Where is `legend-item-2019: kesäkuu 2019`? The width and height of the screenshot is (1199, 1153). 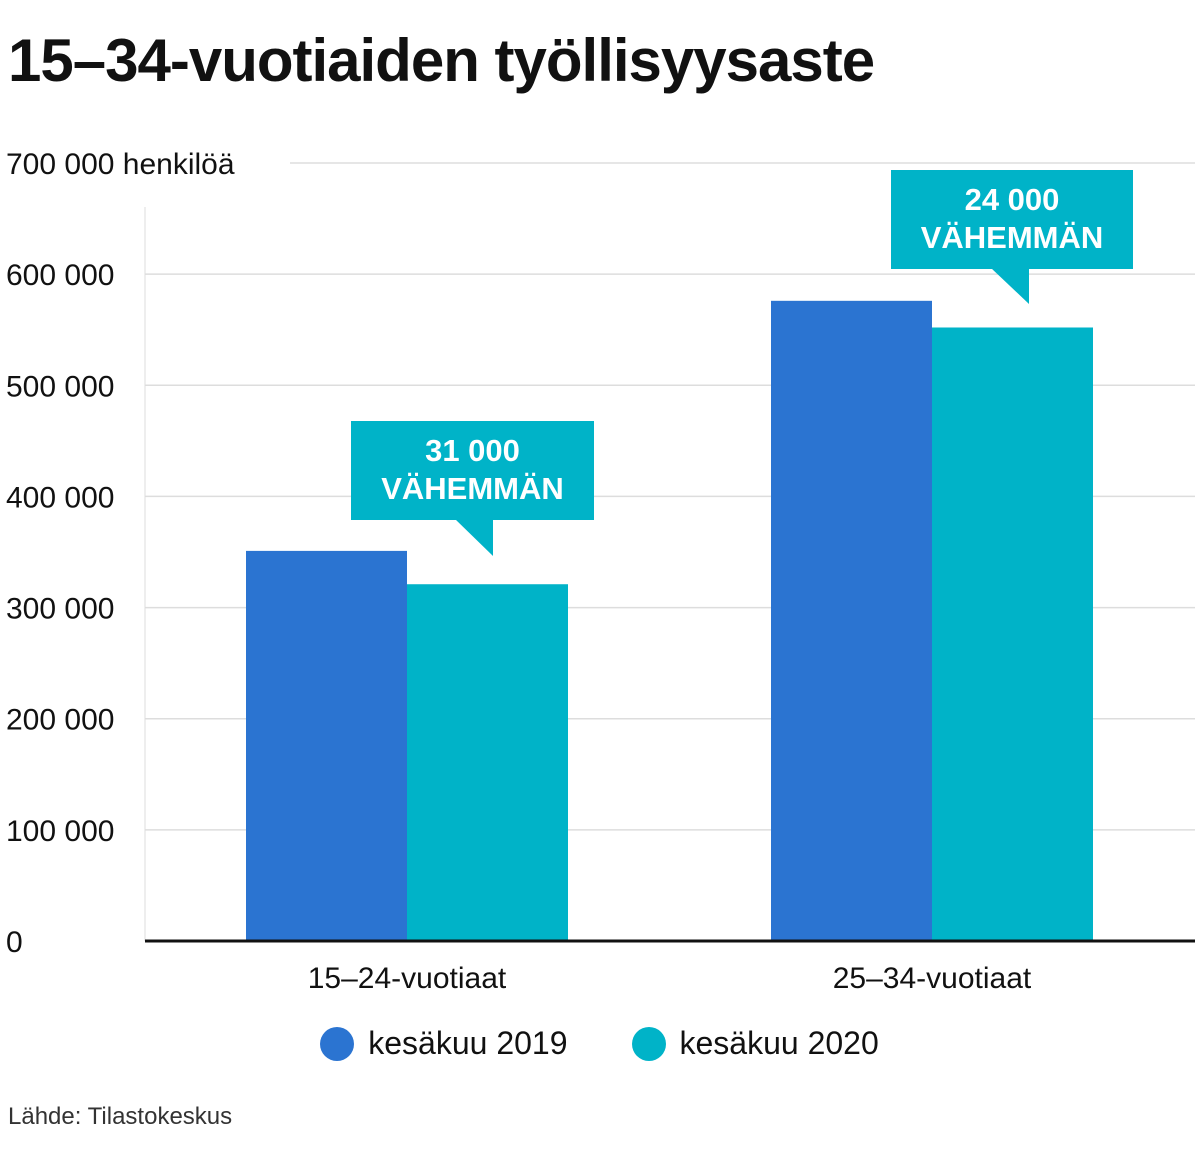
legend-item-2019: kesäkuu 2019 is located at coordinates (444, 1043).